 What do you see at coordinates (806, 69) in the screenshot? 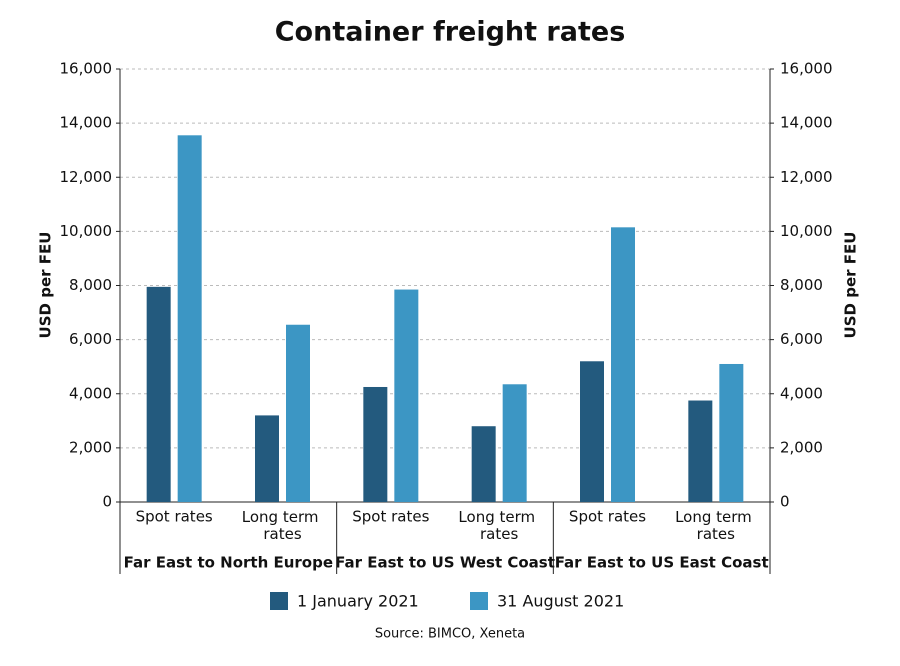
I see `y2-tick-label: 16,000` at bounding box center [806, 69].